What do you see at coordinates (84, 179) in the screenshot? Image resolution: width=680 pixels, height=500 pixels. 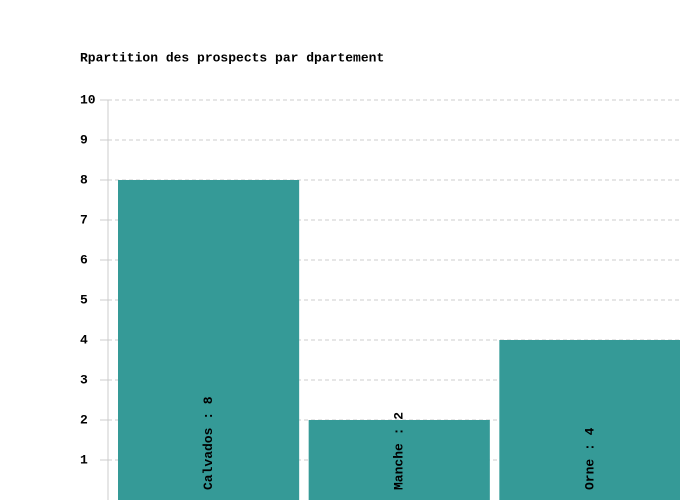 I see `y-tick-label: 8` at bounding box center [84, 179].